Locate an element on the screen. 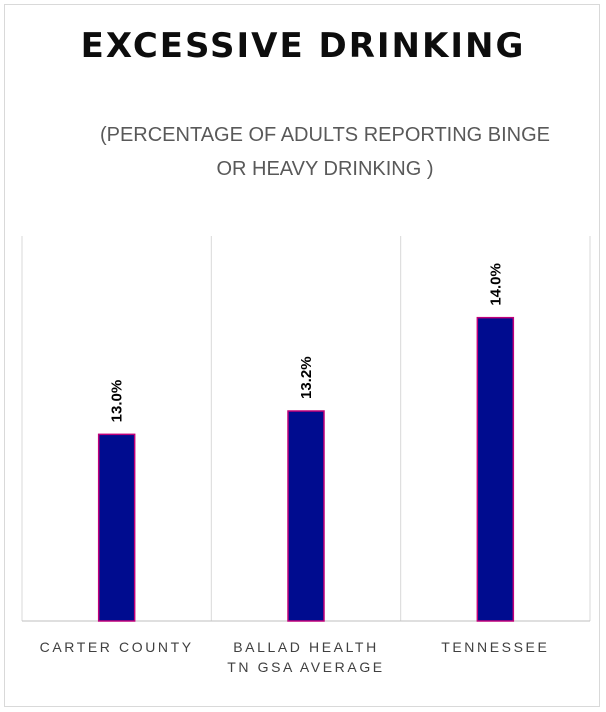 This screenshot has height=712, width=606. data-label: 13.0% is located at coordinates (117, 401).